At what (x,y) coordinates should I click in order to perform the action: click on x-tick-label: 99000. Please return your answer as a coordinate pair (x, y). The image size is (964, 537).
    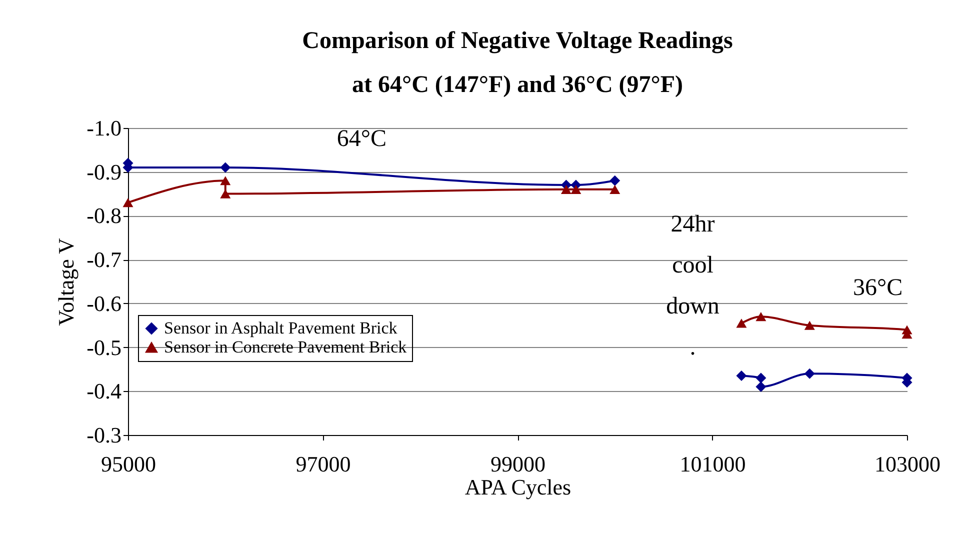
    Looking at the image, I should click on (518, 464).